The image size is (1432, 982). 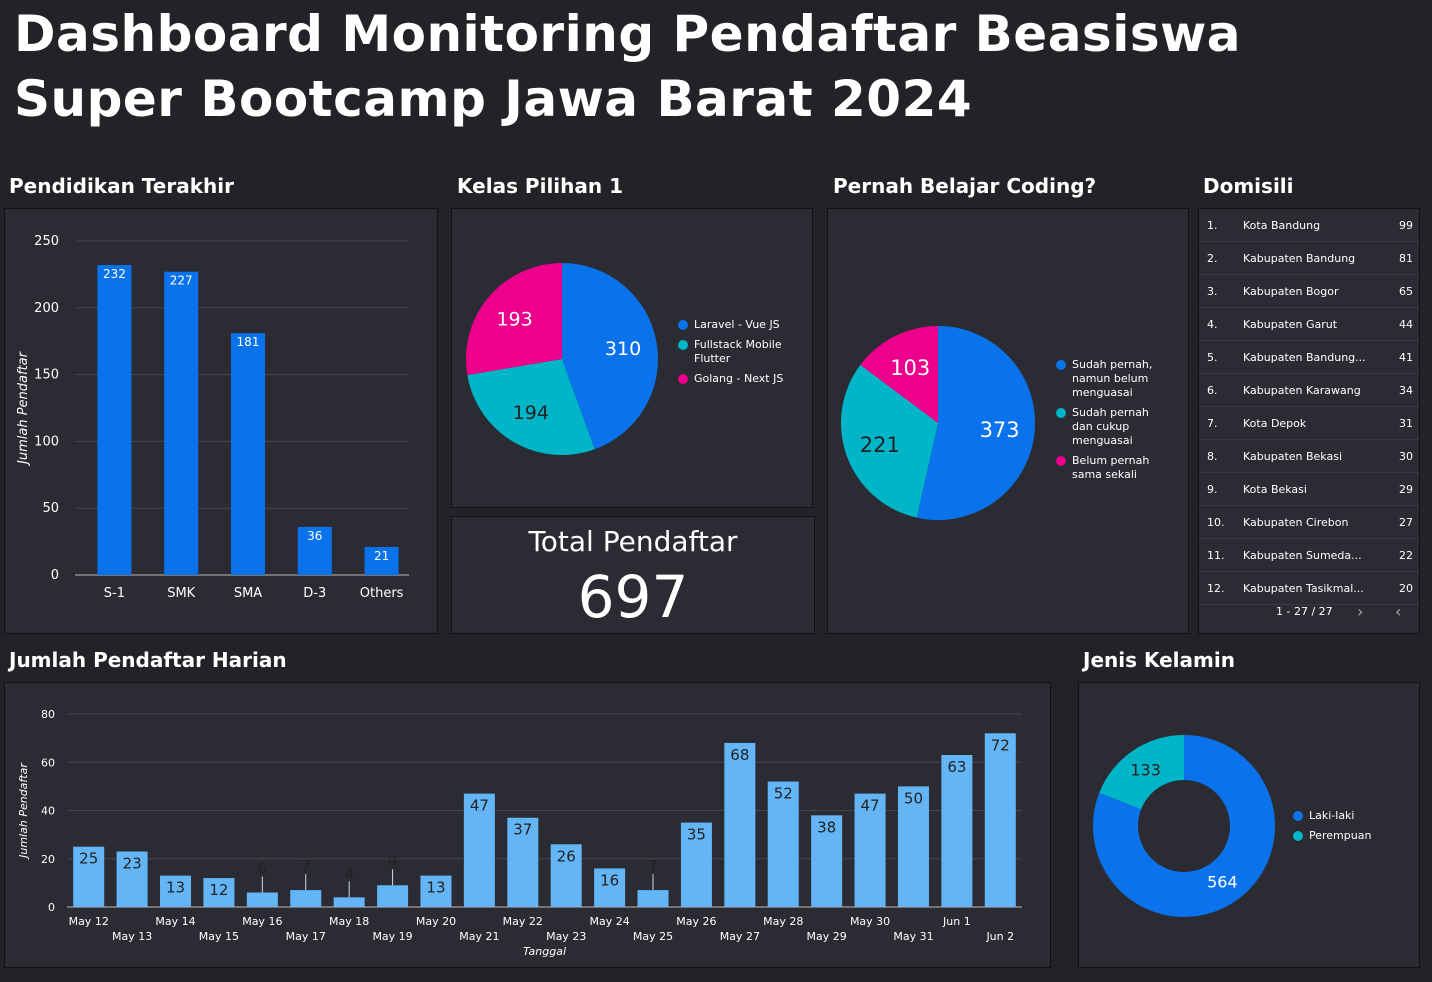 I want to click on row-name: Kabupaten Cirebon, so click(x=1296, y=522).